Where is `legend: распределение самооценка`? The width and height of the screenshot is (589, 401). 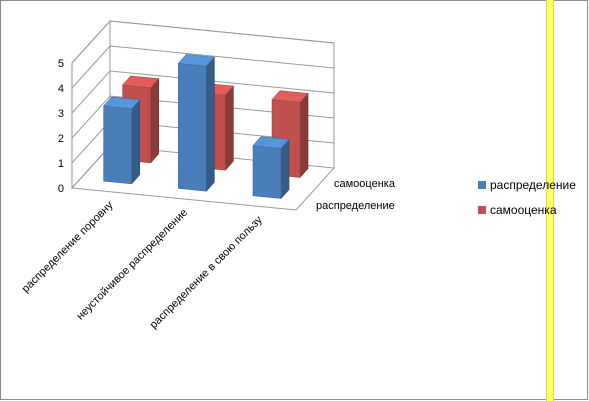 legend: распределение самооценка is located at coordinates (527, 197).